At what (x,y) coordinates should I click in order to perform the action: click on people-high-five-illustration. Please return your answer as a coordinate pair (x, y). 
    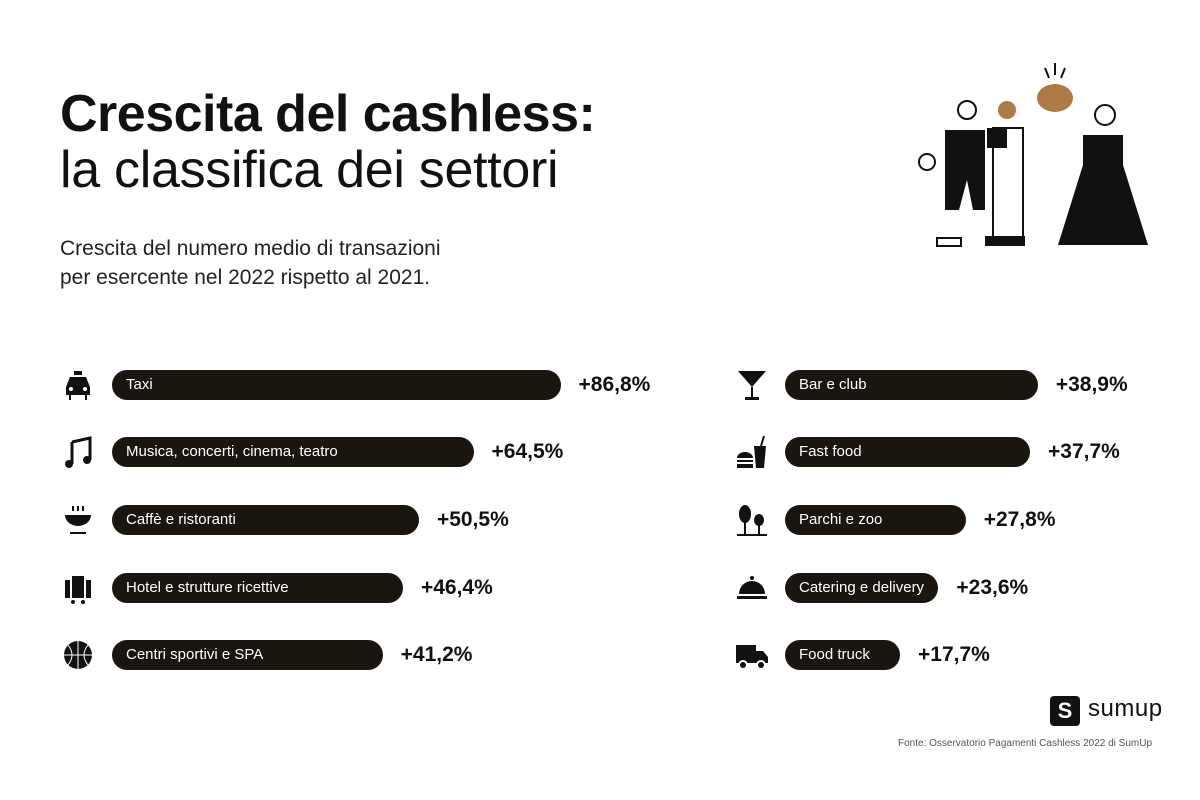
    Looking at the image, I should click on (1033, 155).